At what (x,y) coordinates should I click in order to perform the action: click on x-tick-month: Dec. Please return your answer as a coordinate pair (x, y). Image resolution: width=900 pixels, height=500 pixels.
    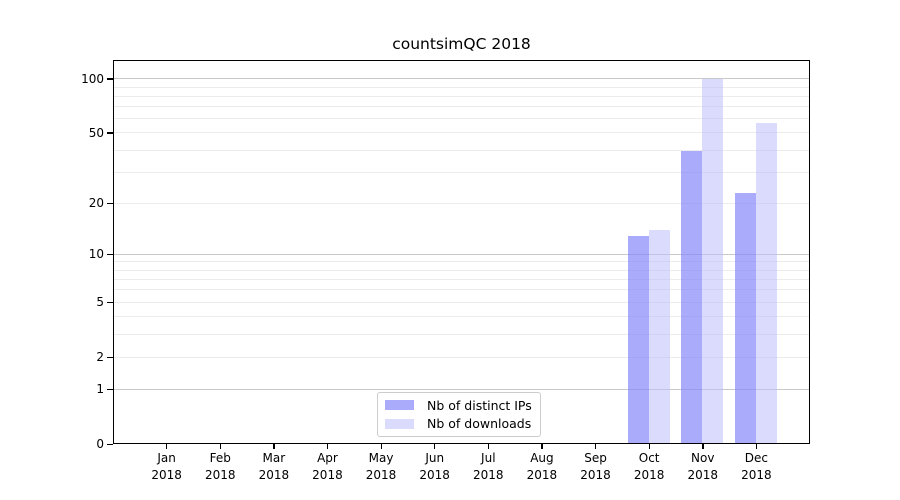
    Looking at the image, I should click on (756, 458).